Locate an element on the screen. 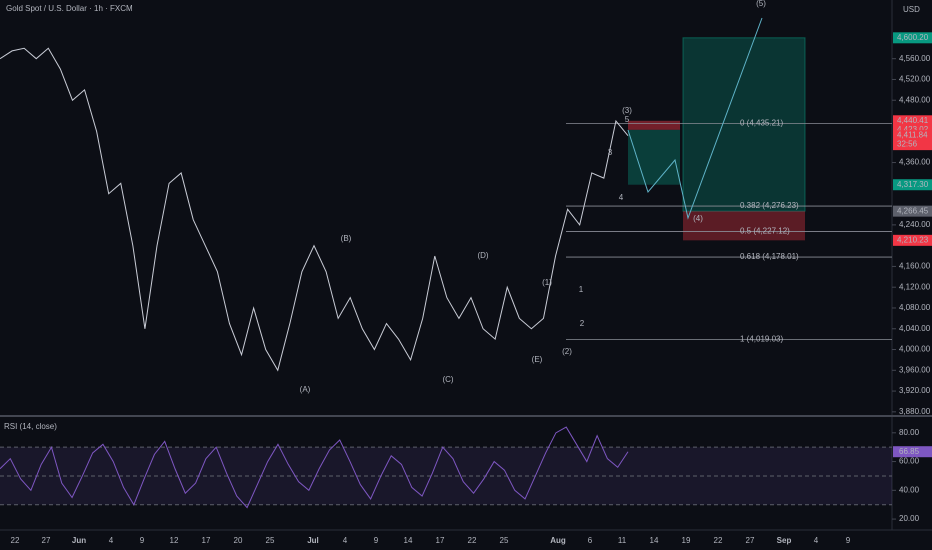 Image resolution: width=932 pixels, height=550 pixels. price-tag-label: 4,411.84 is located at coordinates (912, 135).